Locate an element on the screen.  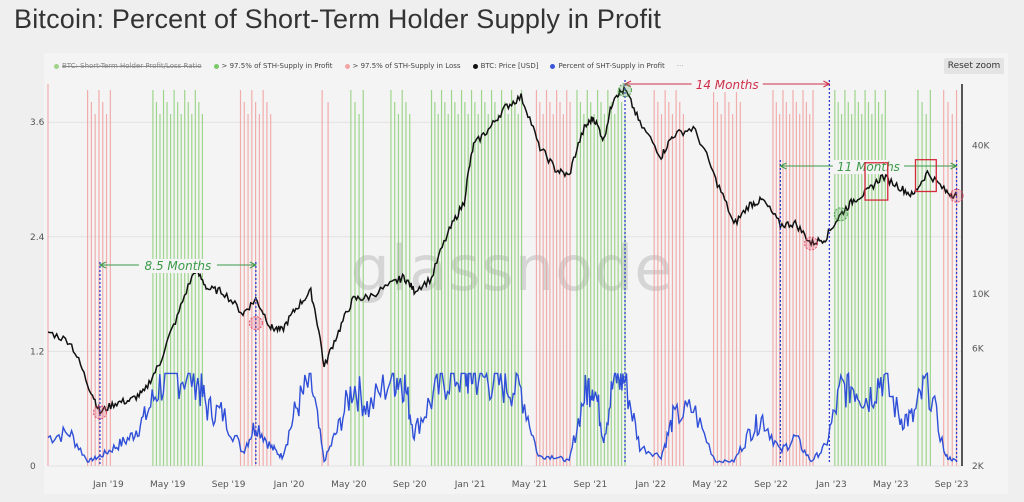
y-right-tick-label: 2K is located at coordinates (978, 467).